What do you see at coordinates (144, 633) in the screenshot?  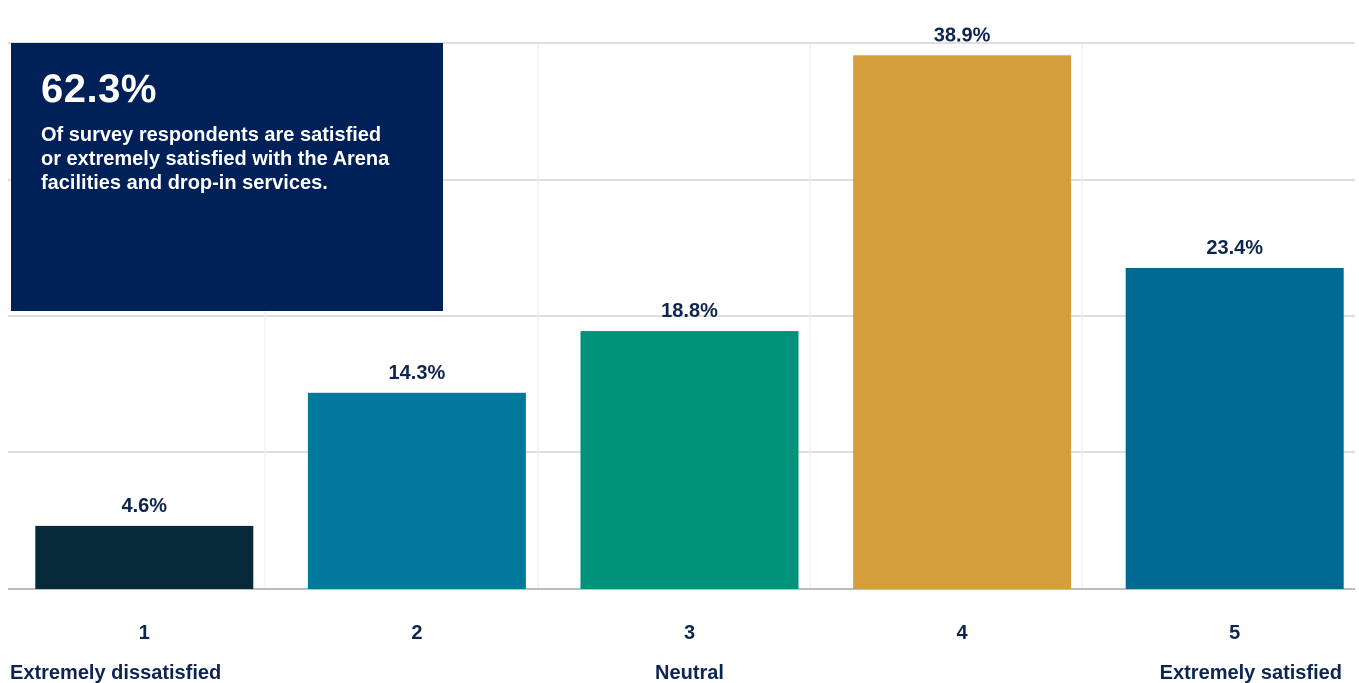 I see `x-tick-label-1: 1` at bounding box center [144, 633].